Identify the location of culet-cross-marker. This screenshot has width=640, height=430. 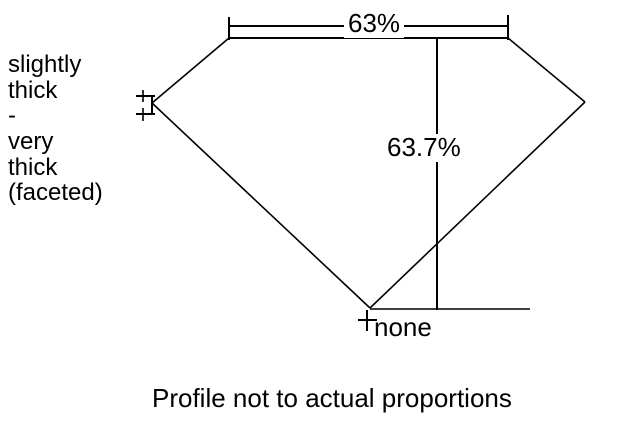
(367, 320).